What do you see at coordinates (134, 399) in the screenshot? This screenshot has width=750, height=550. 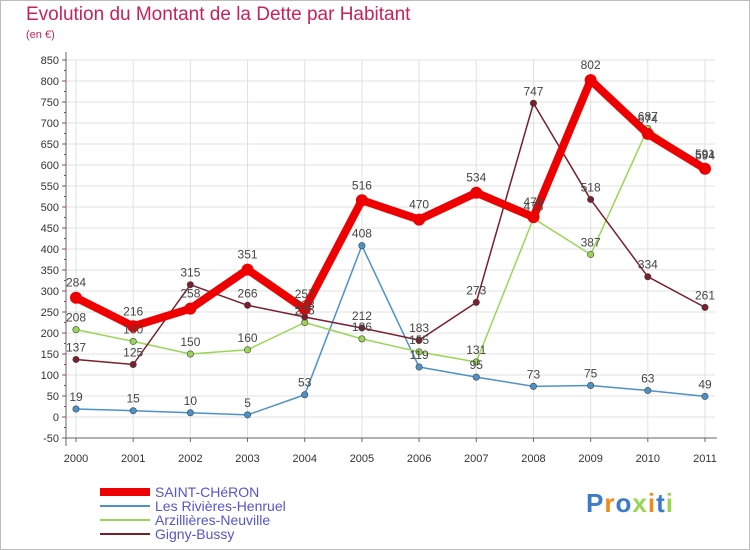 I see `data-label: 15` at bounding box center [134, 399].